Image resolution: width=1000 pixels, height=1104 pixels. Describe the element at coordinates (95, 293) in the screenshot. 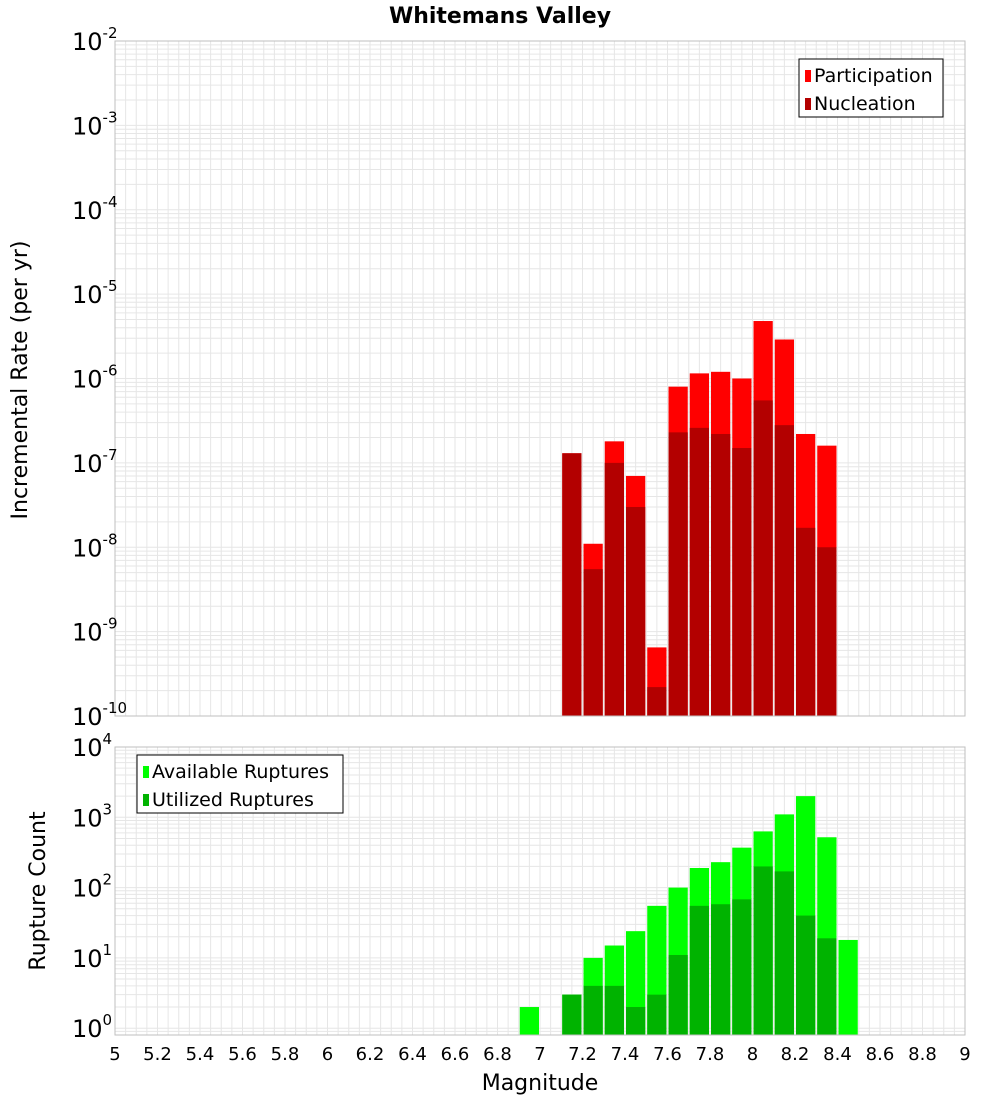

I see `y-tick-label: 10⁻⁵` at that location.